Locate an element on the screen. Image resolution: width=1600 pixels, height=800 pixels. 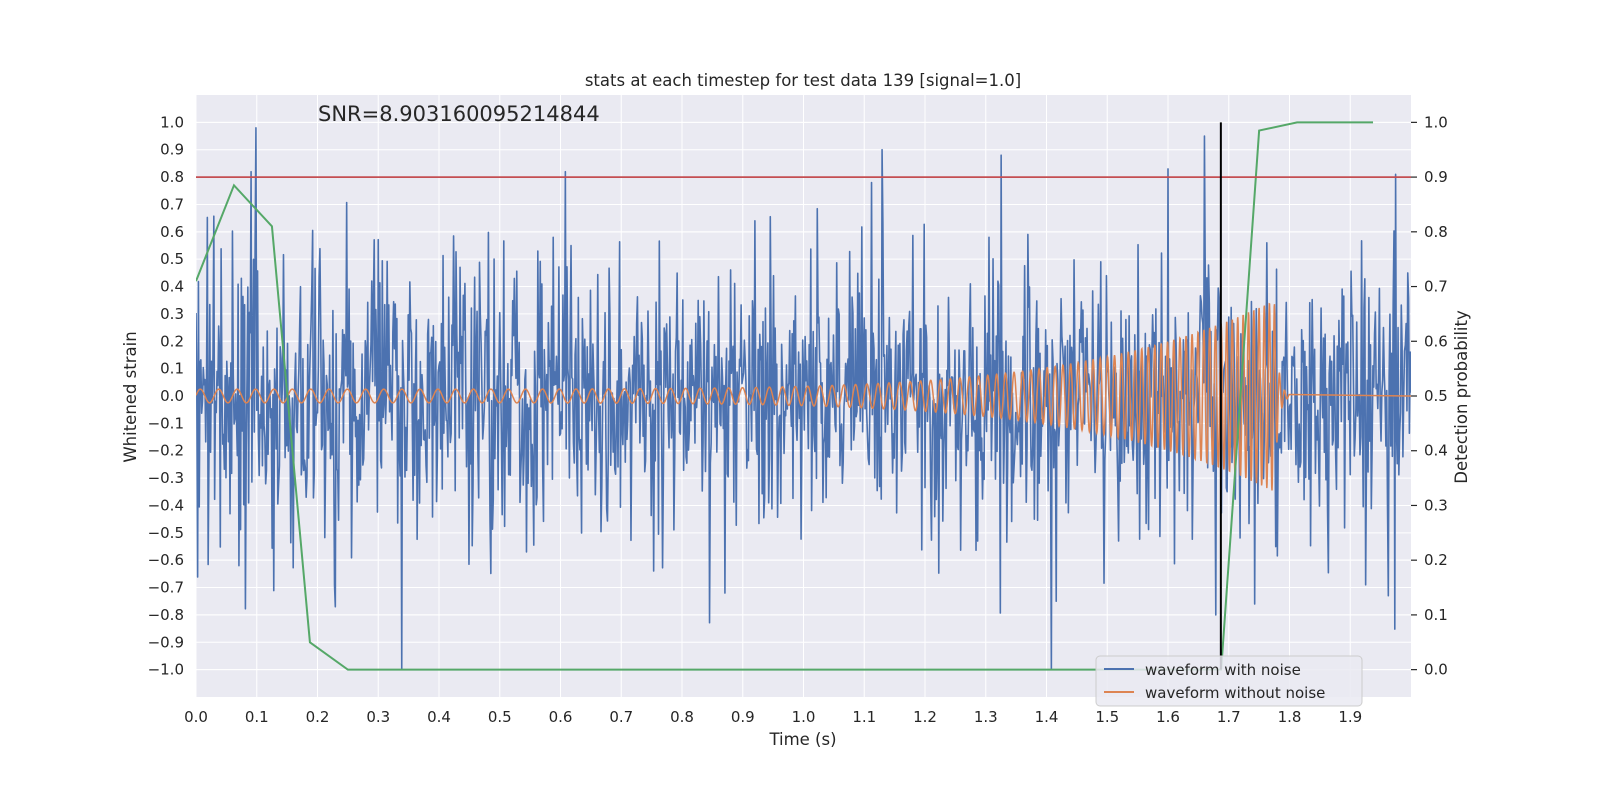
x-tick-label: 1.0 is located at coordinates (804, 717).